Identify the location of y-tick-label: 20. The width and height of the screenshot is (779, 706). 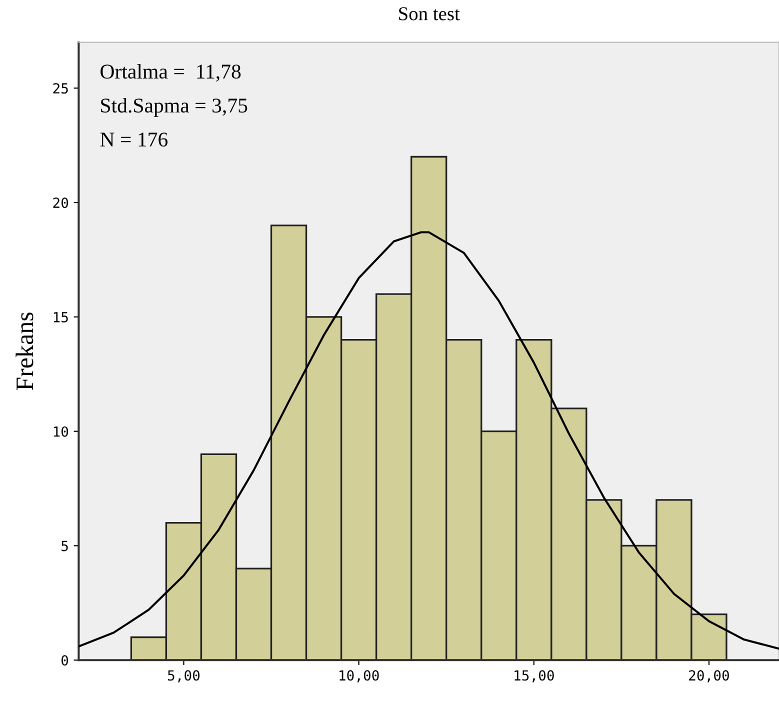
(60, 203).